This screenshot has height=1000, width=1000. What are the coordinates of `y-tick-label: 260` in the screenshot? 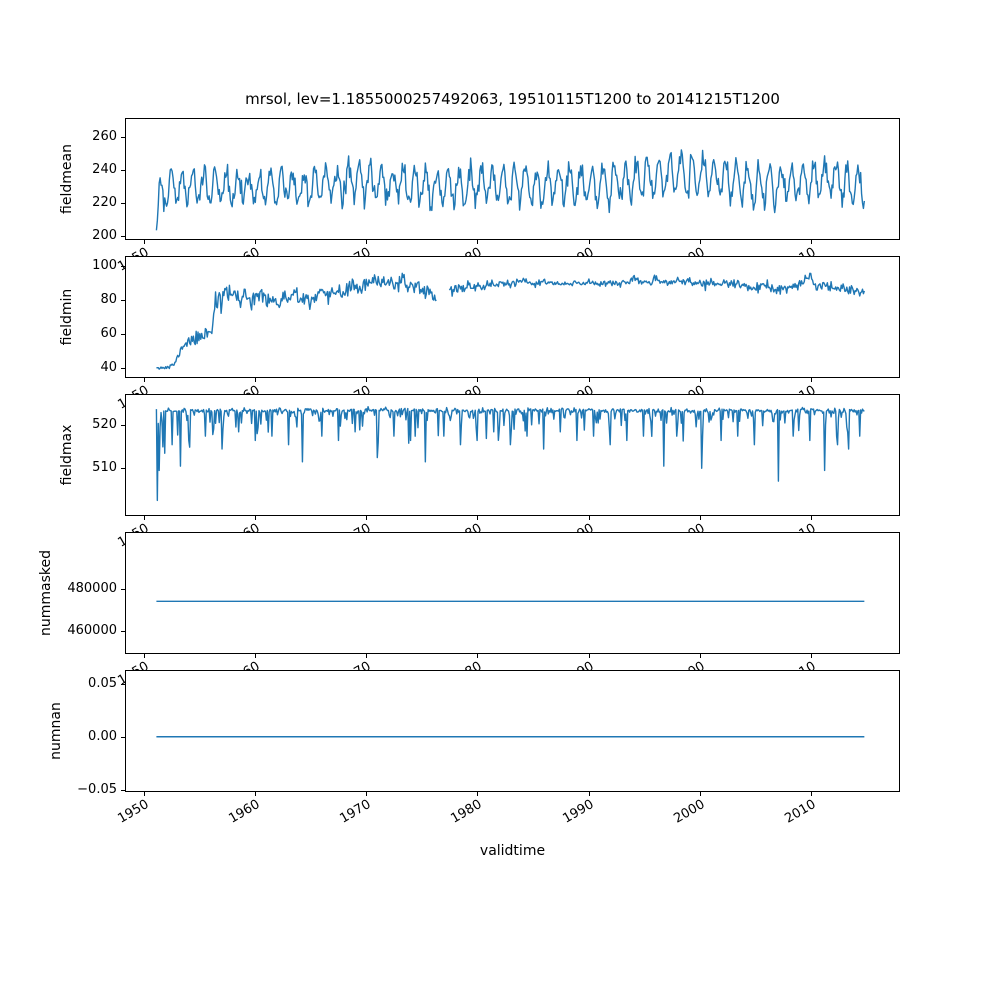 It's located at (104, 136).